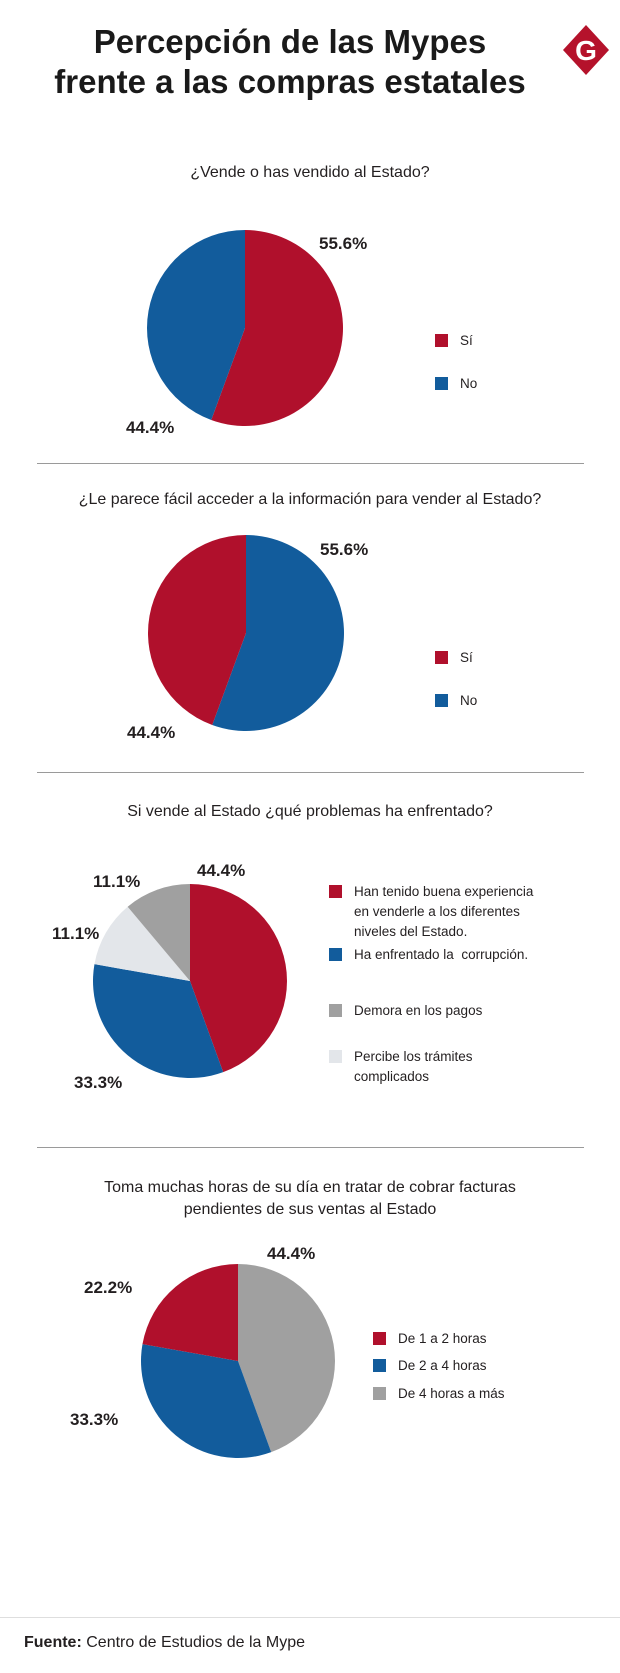 This screenshot has height=1673, width=620. I want to click on title-line-1: Percepción de las Mypes, so click(290, 41).